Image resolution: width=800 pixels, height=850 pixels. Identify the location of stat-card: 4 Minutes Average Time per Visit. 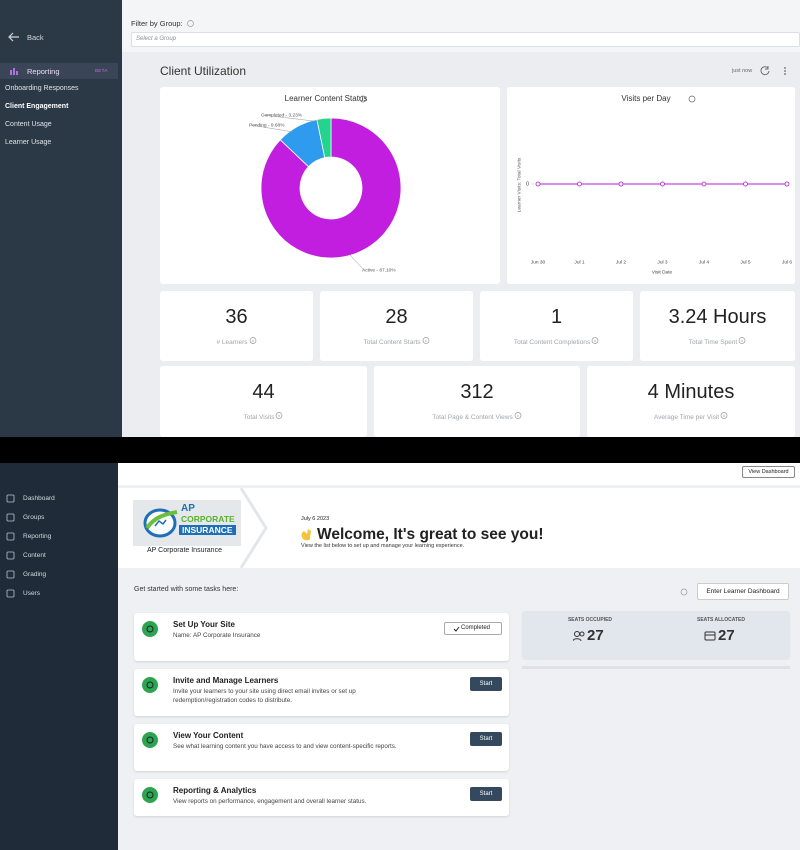
(691, 401).